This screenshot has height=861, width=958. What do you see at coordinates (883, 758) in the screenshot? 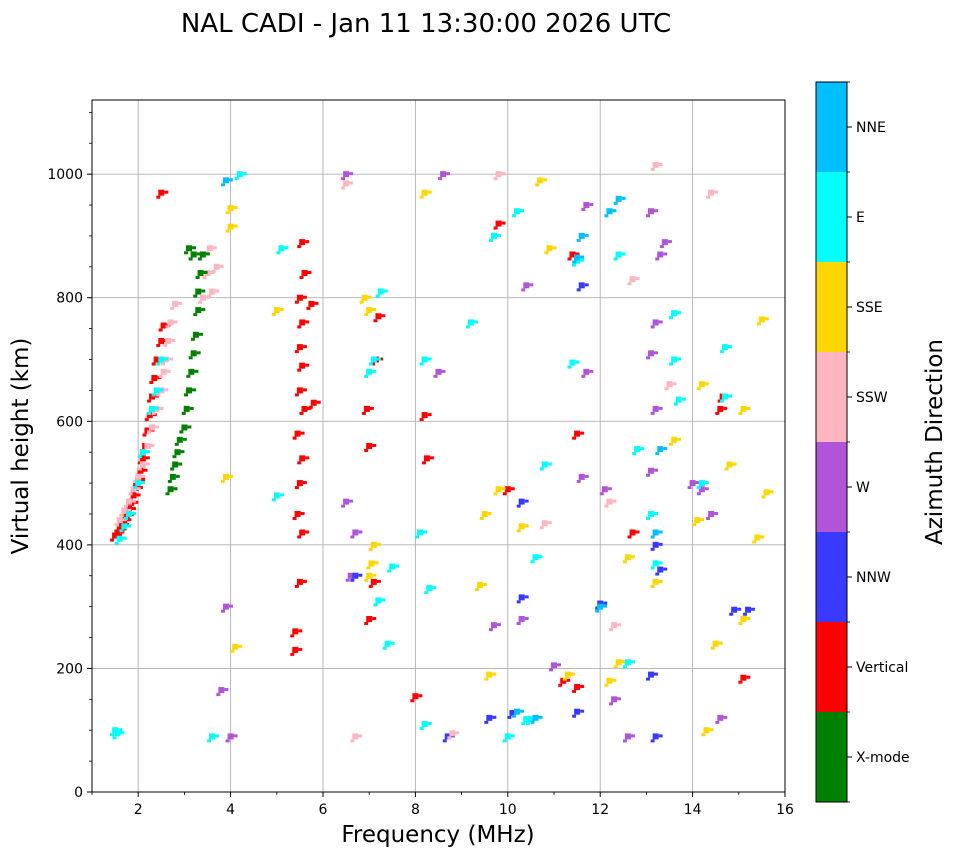
I see `colorbar-tick-label: X-mode` at bounding box center [883, 758].